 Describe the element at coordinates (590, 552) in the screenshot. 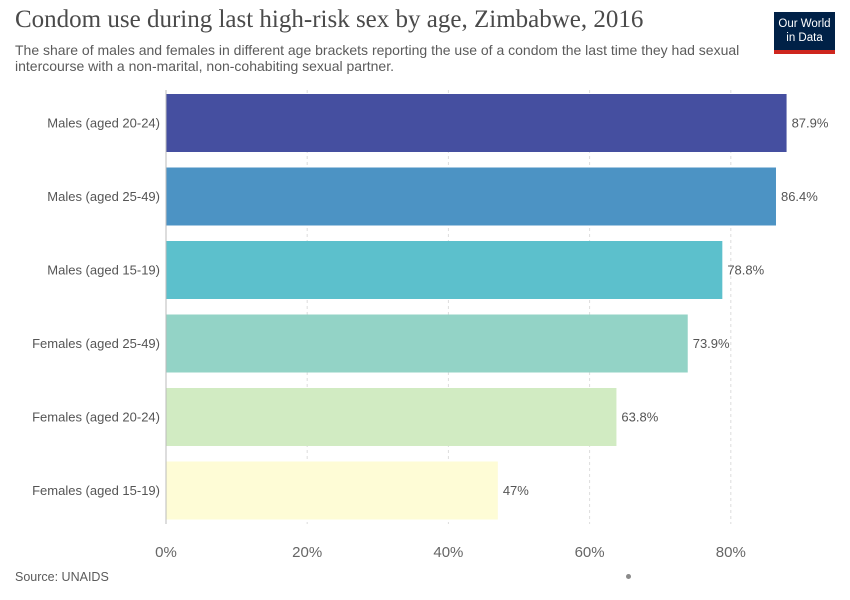

I see `x-tick-label: 60%` at that location.